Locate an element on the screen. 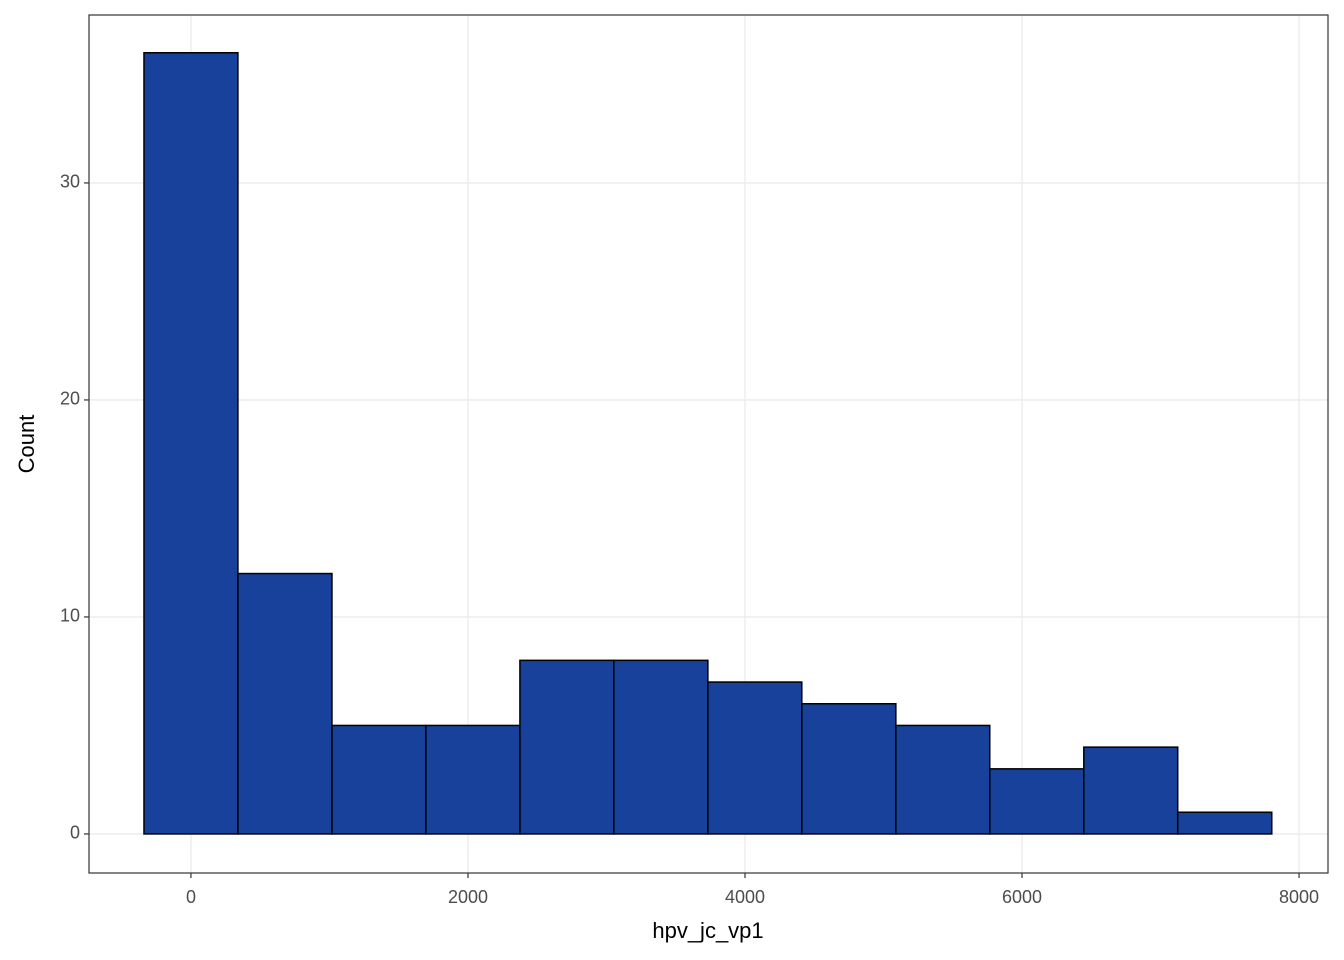  x-tick-label: 2000 is located at coordinates (468, 897).